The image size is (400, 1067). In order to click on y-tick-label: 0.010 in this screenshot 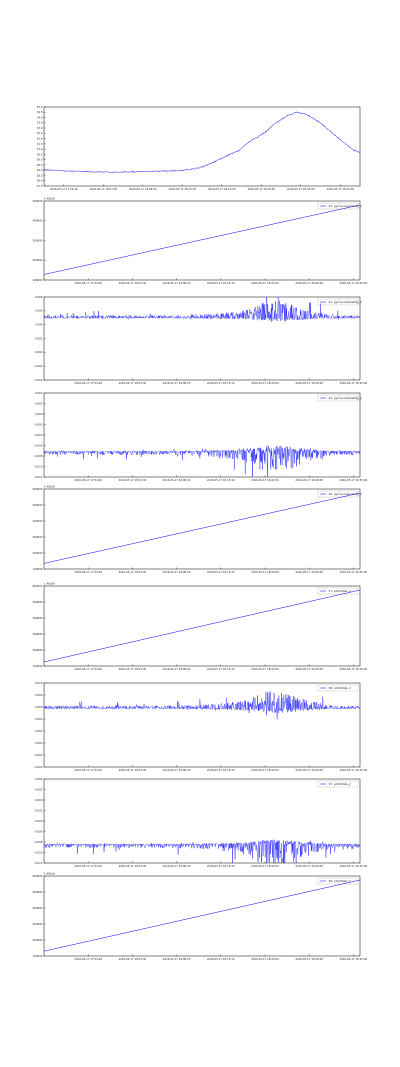, I will do `click(39, 683)`.